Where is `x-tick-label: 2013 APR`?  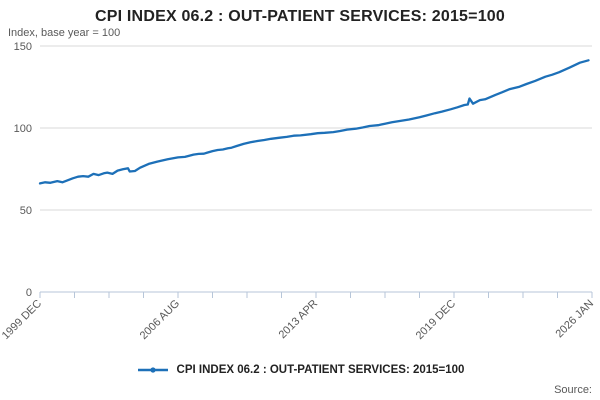
x-tick-label: 2013 APR is located at coordinates (299, 320).